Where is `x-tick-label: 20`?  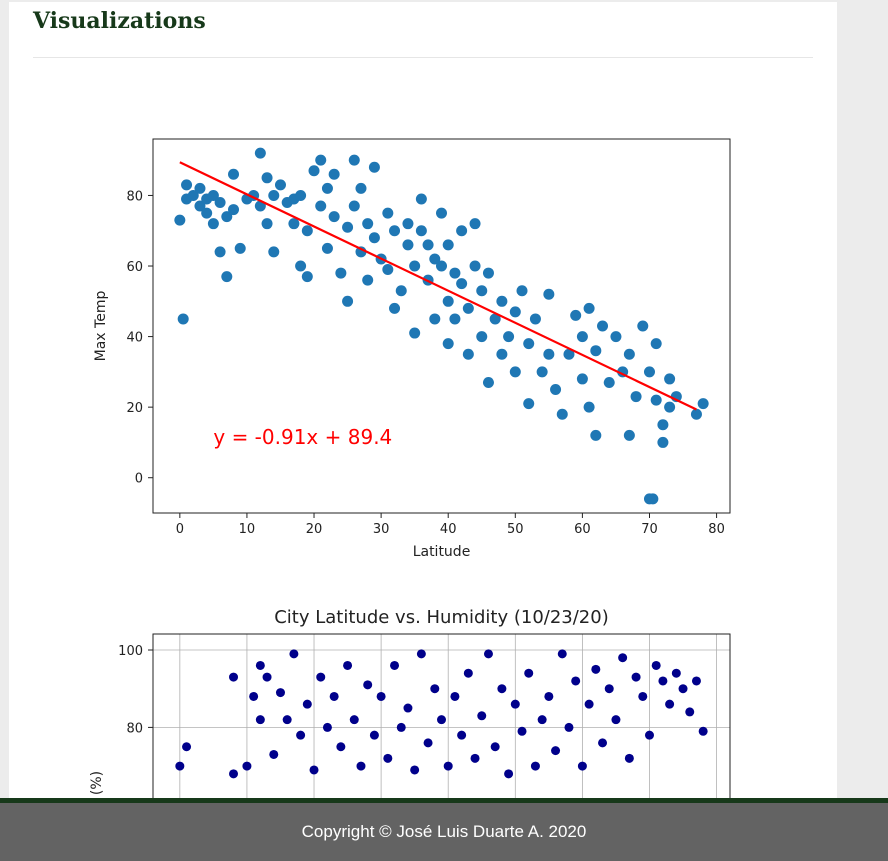
x-tick-label: 20 is located at coordinates (314, 529).